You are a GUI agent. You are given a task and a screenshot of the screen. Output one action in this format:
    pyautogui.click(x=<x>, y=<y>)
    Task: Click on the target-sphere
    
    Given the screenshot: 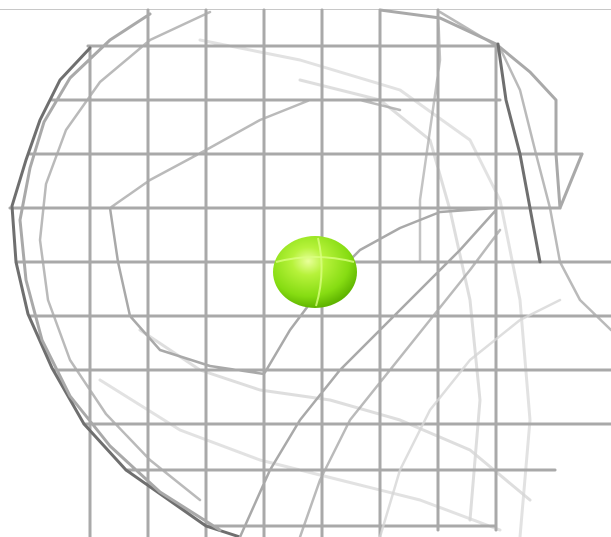 What is the action you would take?
    pyautogui.click(x=315, y=272)
    